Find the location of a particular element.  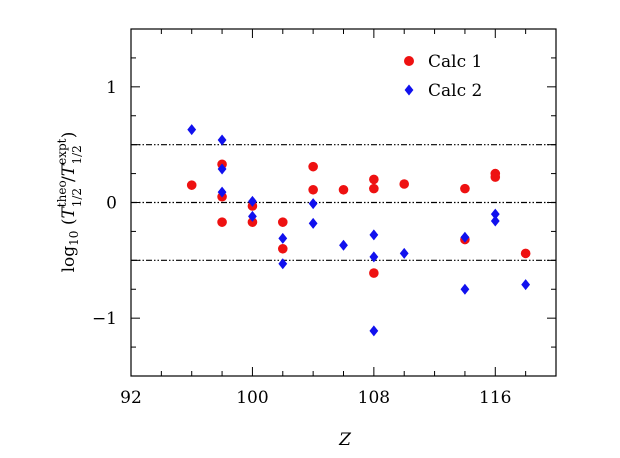

legend: Calc 1 Calc 2 is located at coordinates (443, 76).